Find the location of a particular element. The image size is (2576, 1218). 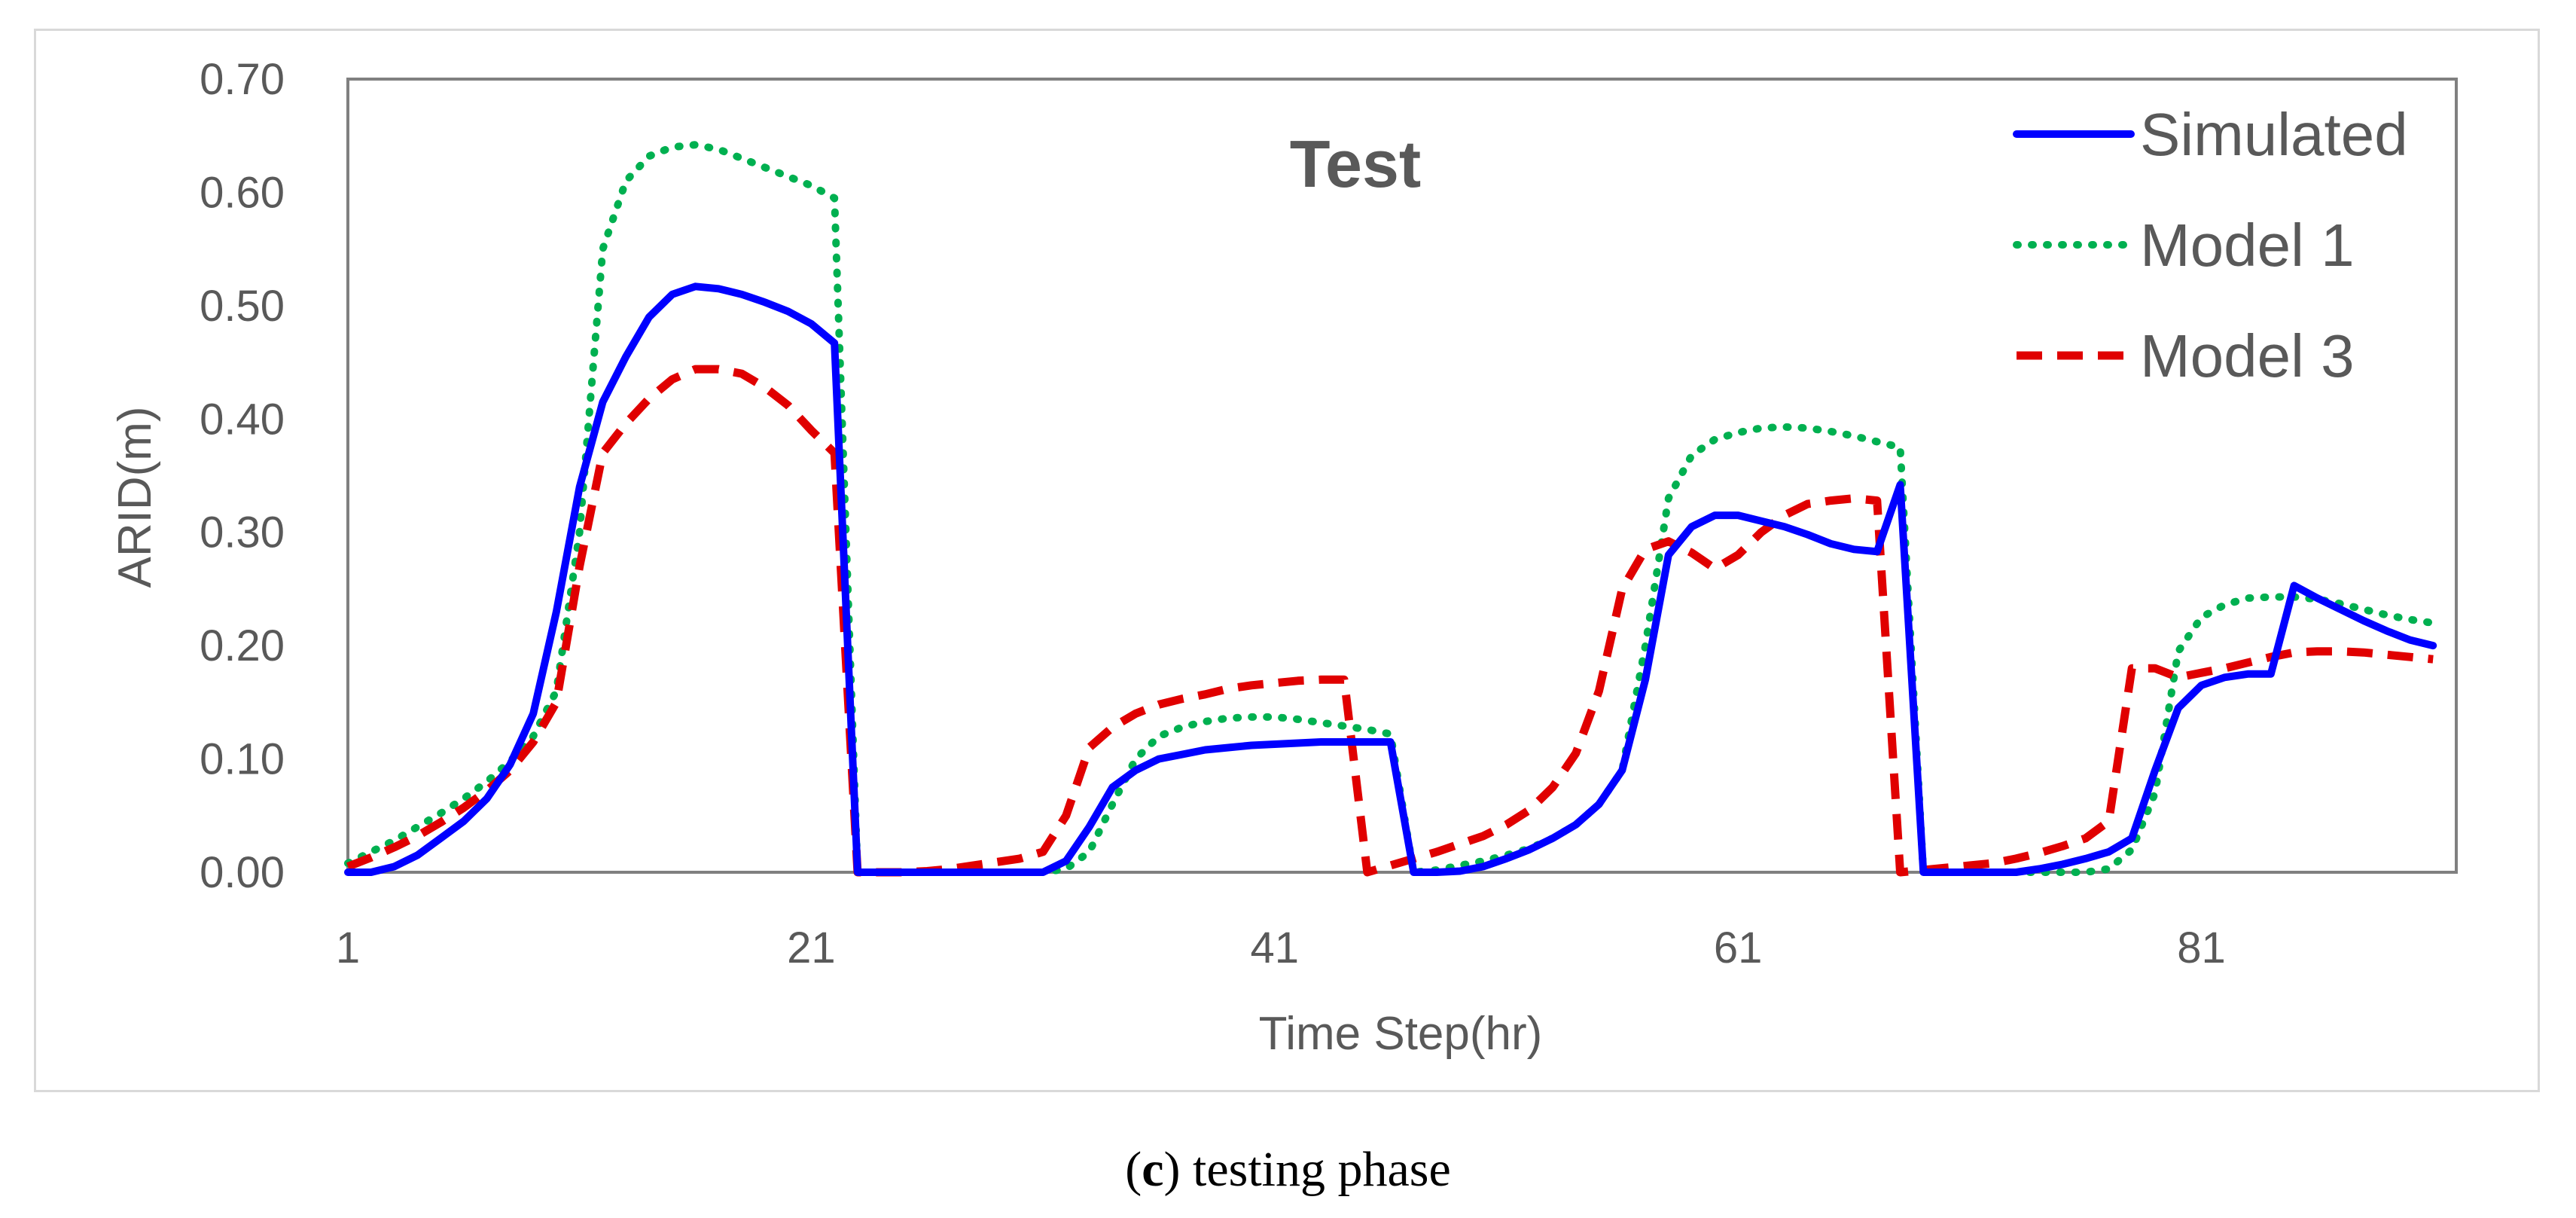

x-tick-label: 81 is located at coordinates (2201, 948).